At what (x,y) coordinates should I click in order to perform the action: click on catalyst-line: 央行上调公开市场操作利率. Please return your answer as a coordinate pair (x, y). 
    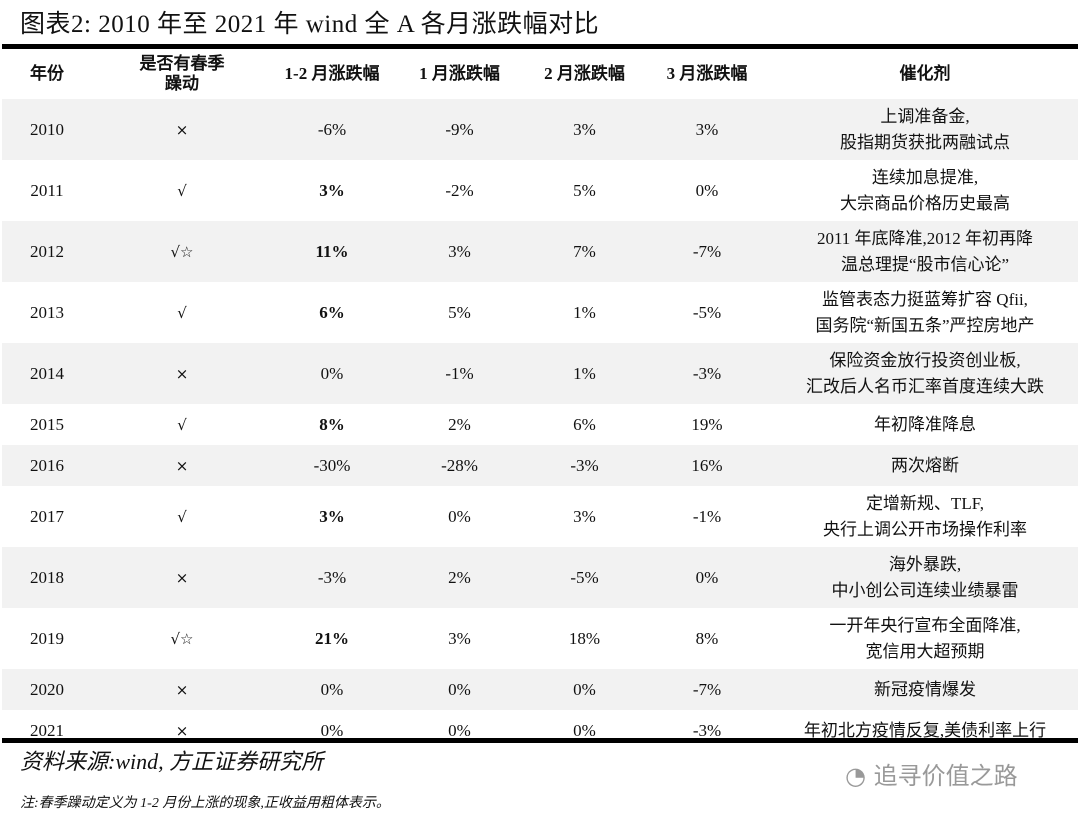
    Looking at the image, I should click on (925, 529).